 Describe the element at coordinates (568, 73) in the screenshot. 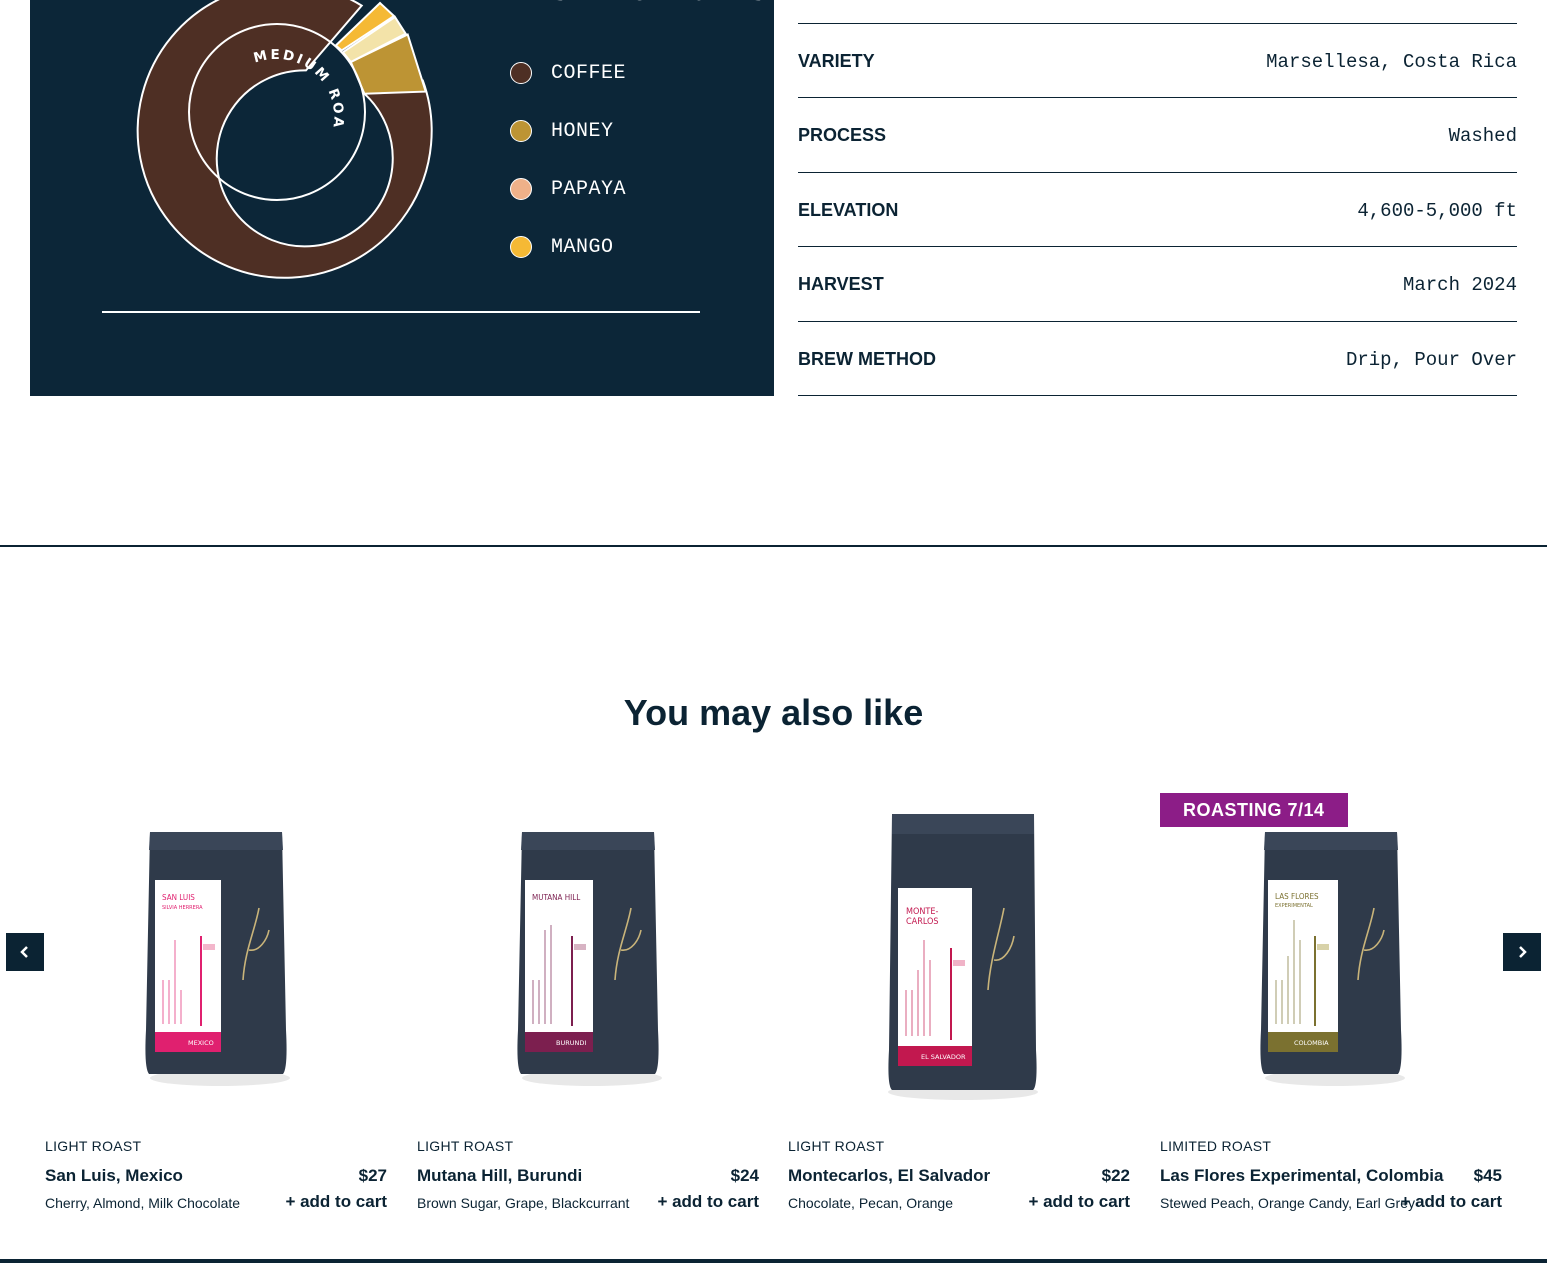

I see `legend-item-coffee: COFFEE` at that location.